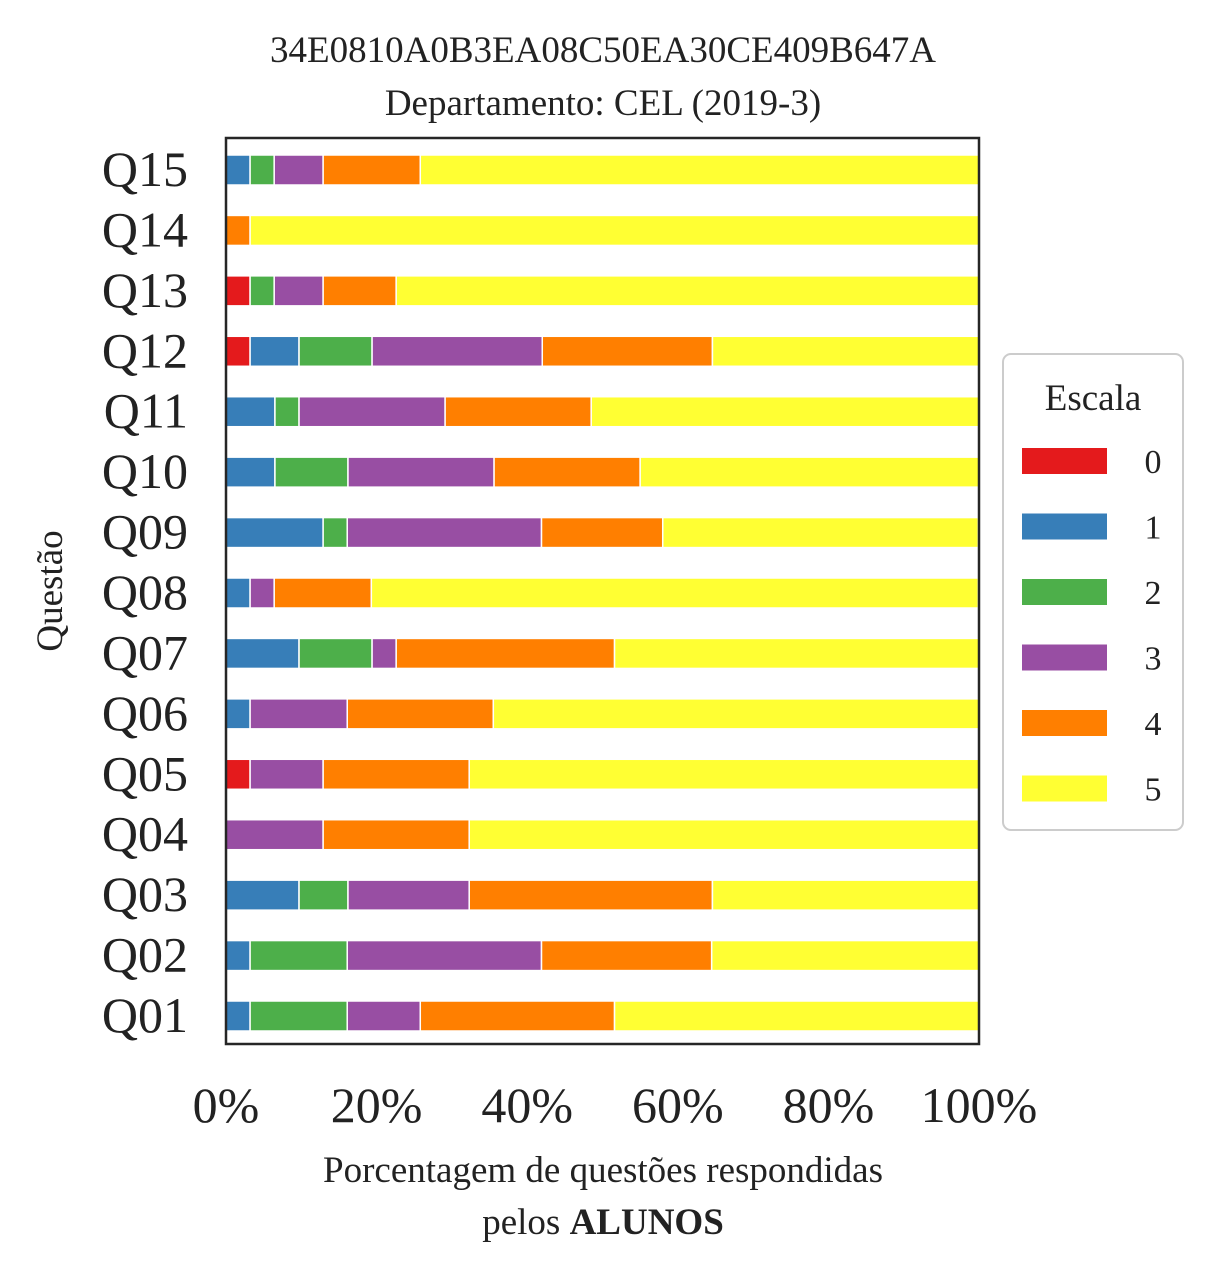 Image resolution: width=1213 pixels, height=1275 pixels. I want to click on y-tick-label-q04: Q04, so click(145, 834).